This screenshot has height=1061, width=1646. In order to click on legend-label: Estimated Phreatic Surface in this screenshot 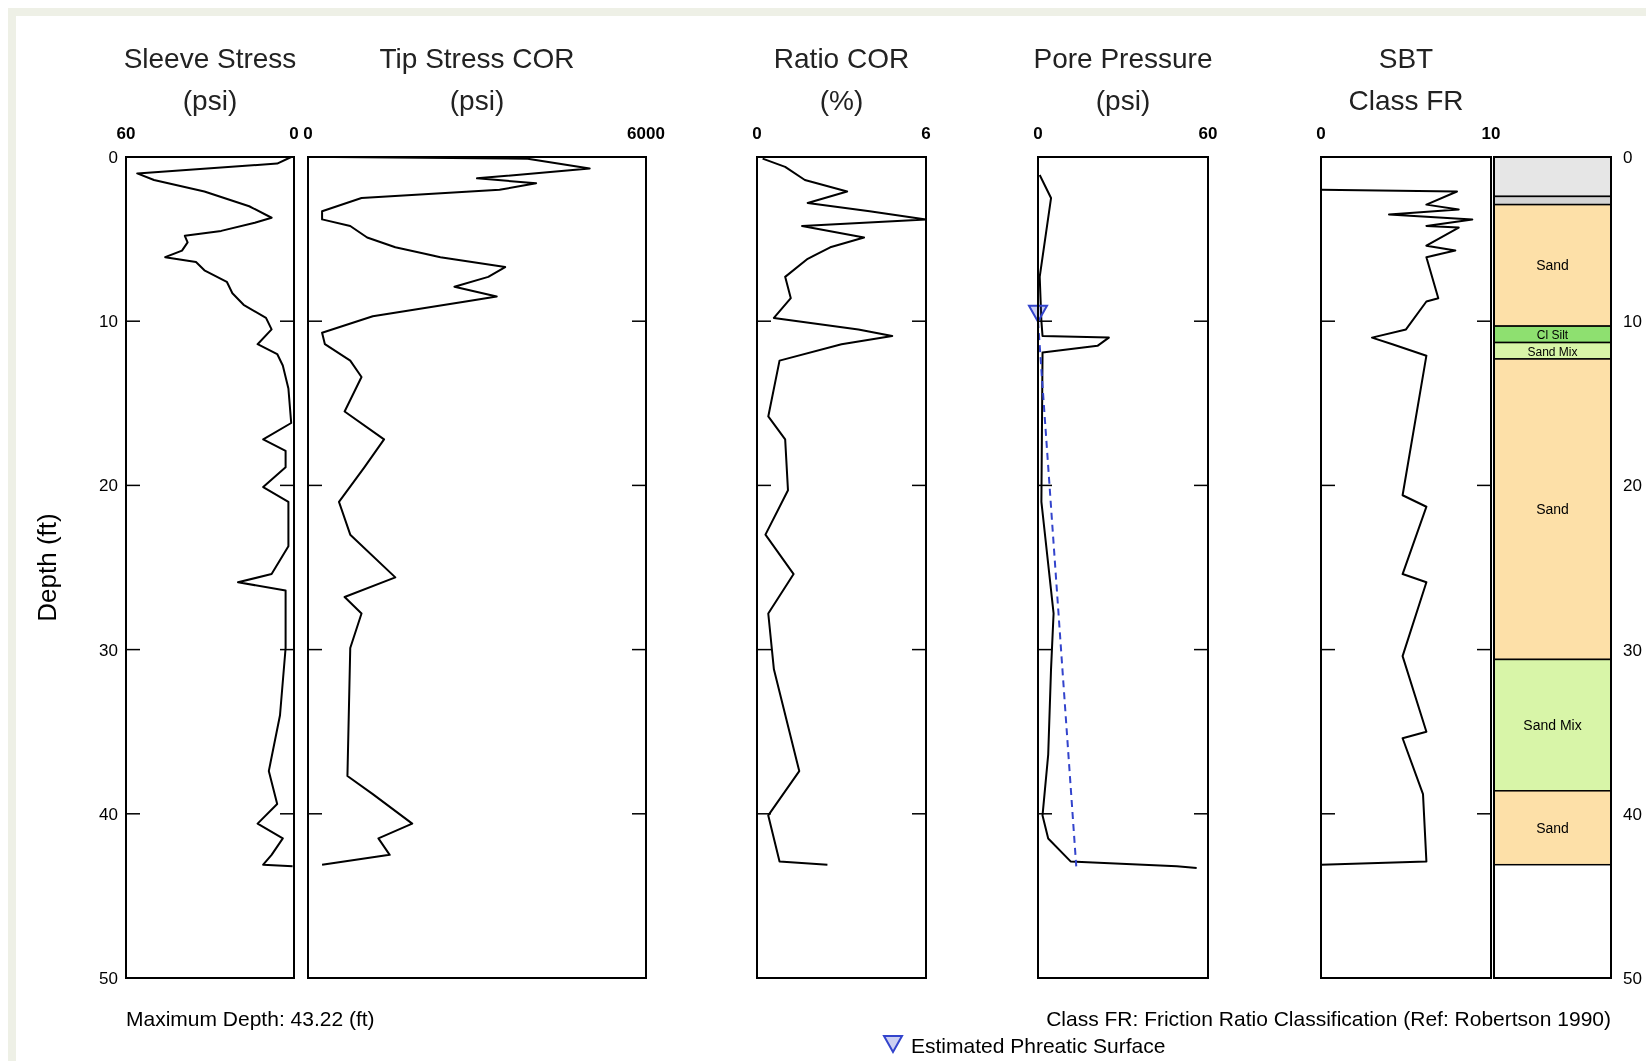, I will do `click(1038, 1045)`.